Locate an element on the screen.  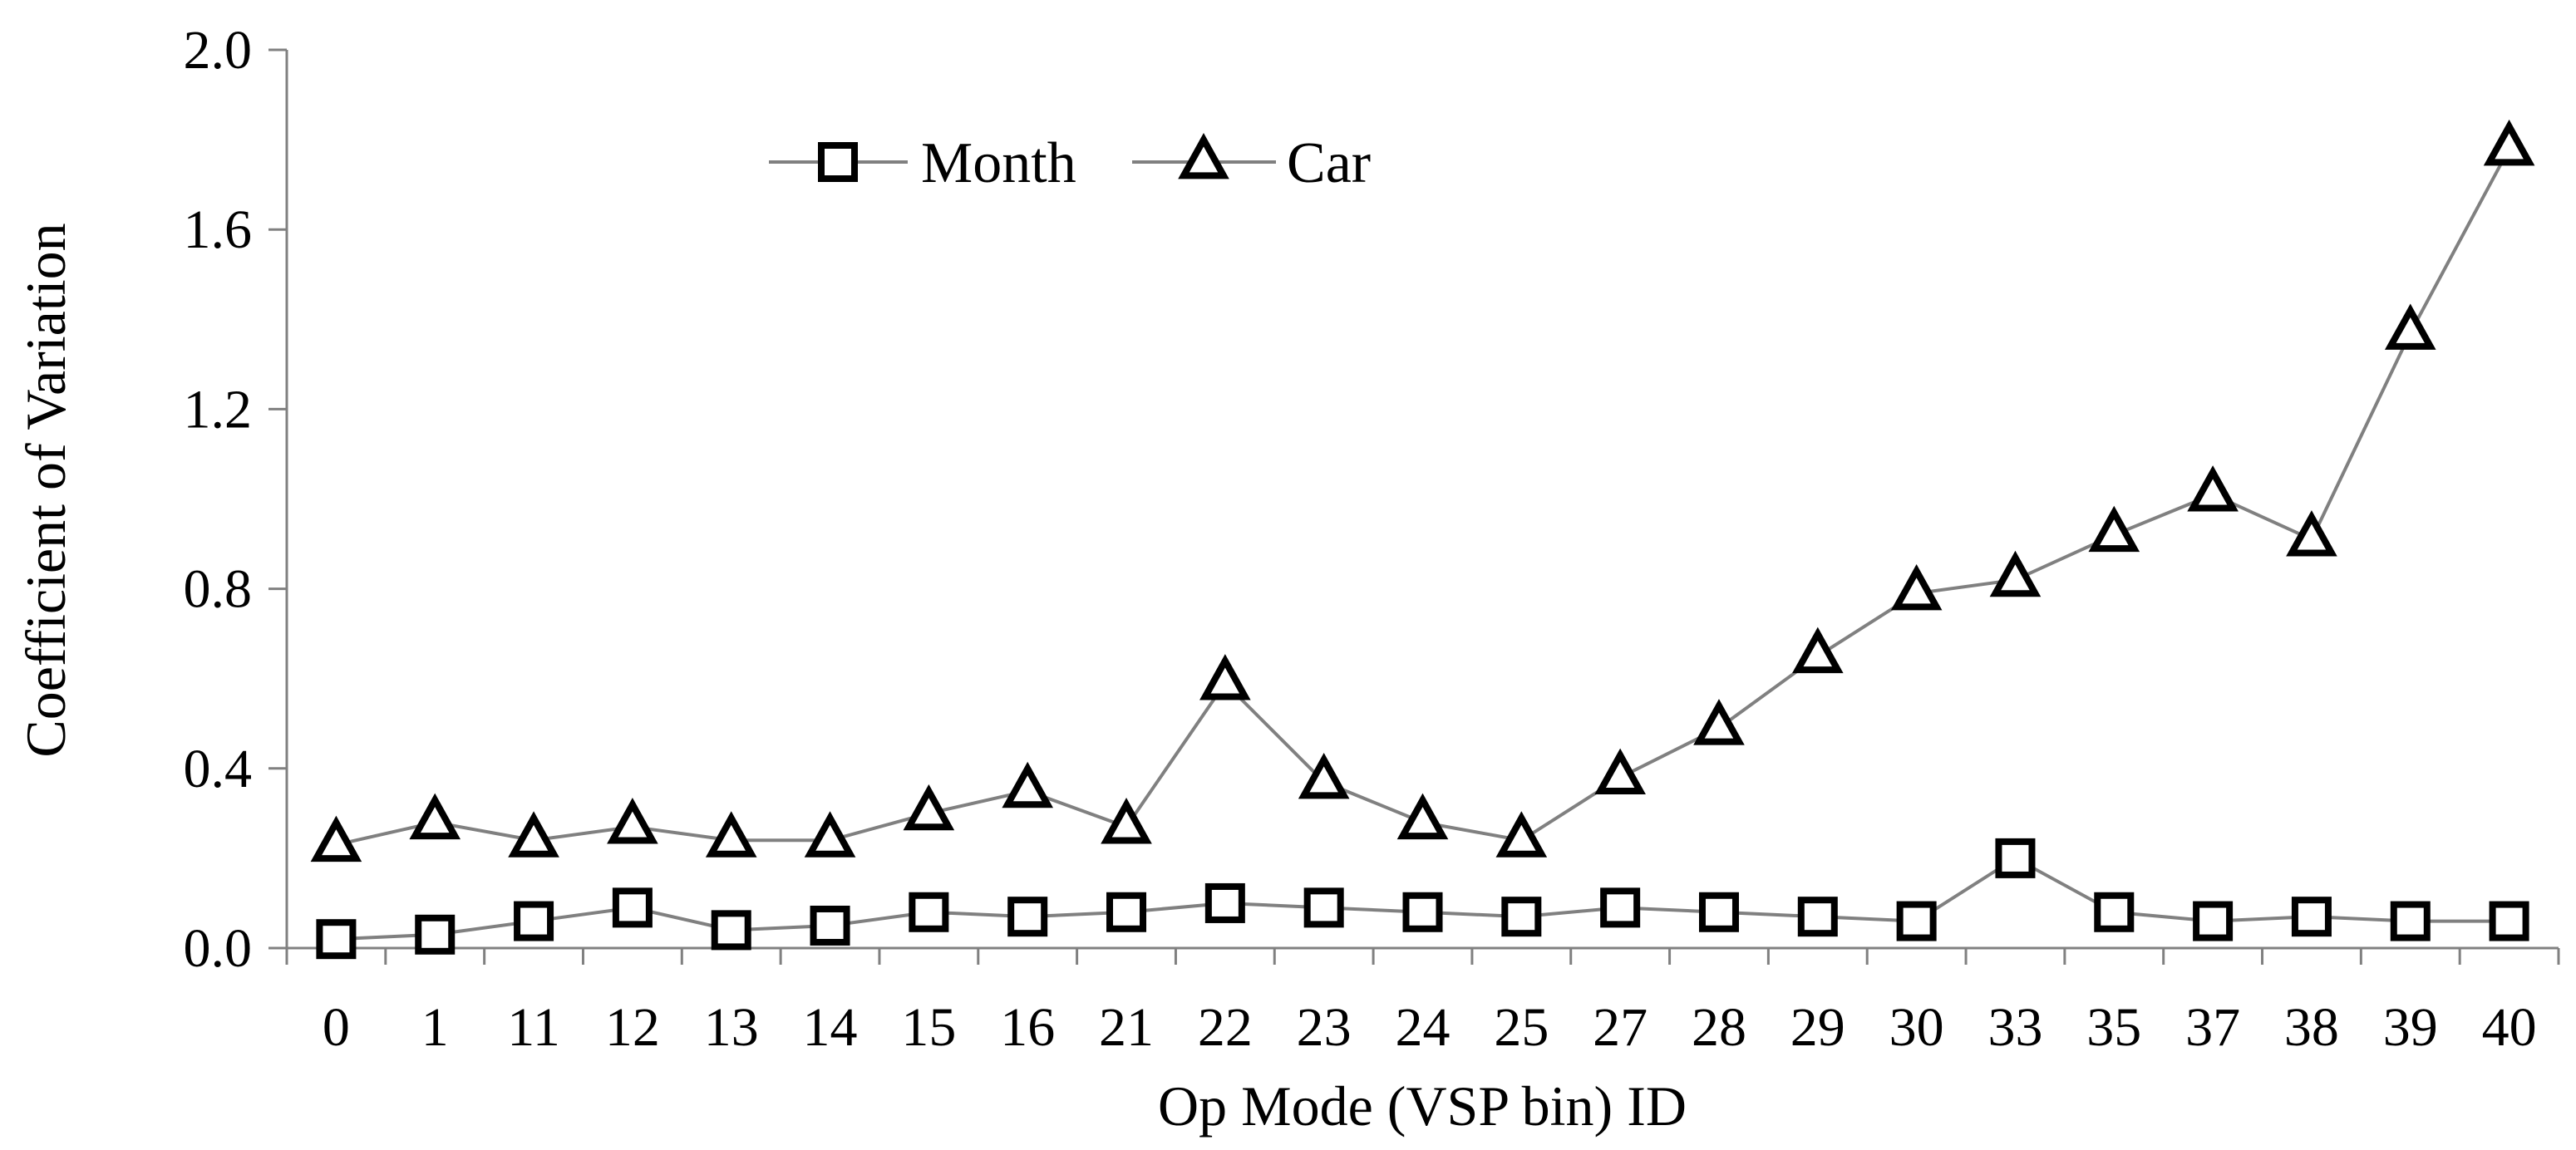
legend: Month Car is located at coordinates (1070, 163).